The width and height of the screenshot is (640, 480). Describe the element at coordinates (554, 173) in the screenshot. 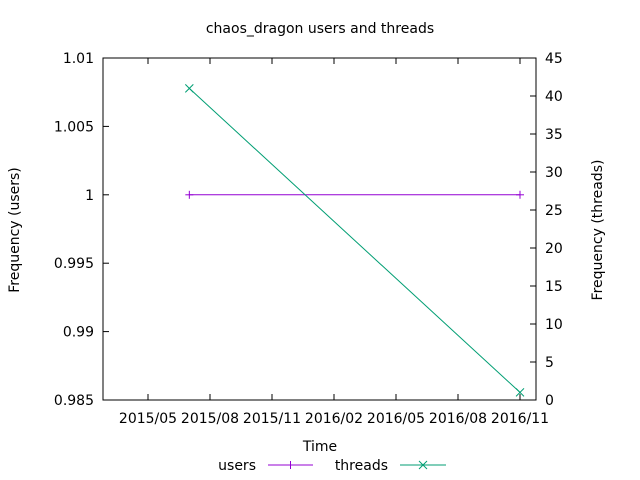

I see `y-tick-label-right: 30` at that location.